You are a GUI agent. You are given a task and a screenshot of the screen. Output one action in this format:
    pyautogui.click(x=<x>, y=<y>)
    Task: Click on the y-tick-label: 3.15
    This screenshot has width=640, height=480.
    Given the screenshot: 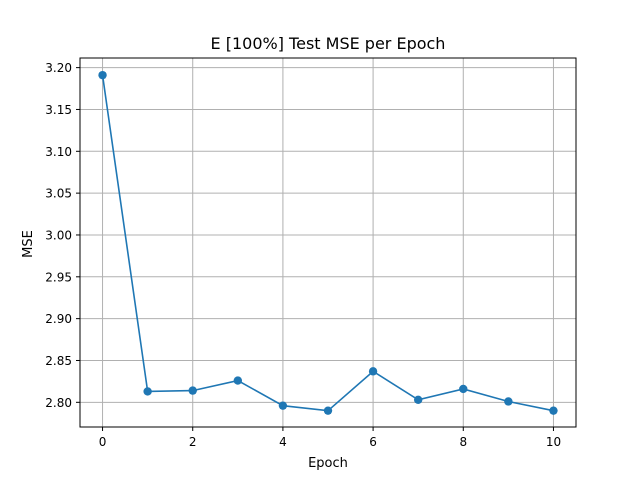 What is the action you would take?
    pyautogui.click(x=58, y=110)
    